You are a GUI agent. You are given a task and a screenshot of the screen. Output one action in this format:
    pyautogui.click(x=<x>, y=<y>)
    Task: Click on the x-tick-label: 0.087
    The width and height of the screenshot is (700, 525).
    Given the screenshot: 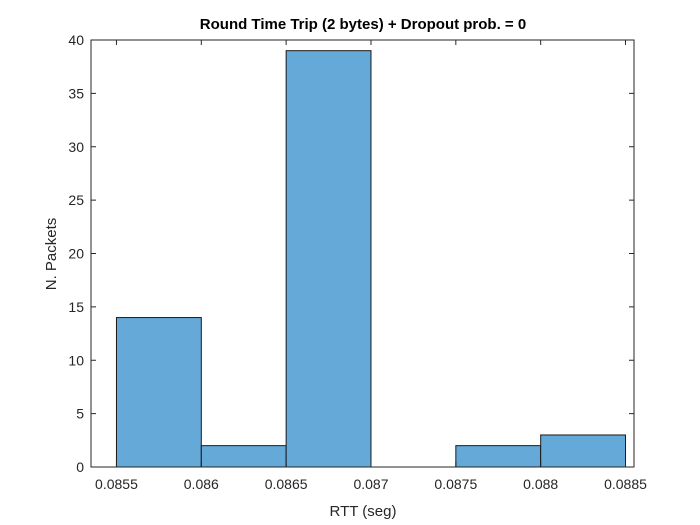 What is the action you would take?
    pyautogui.click(x=370, y=484)
    